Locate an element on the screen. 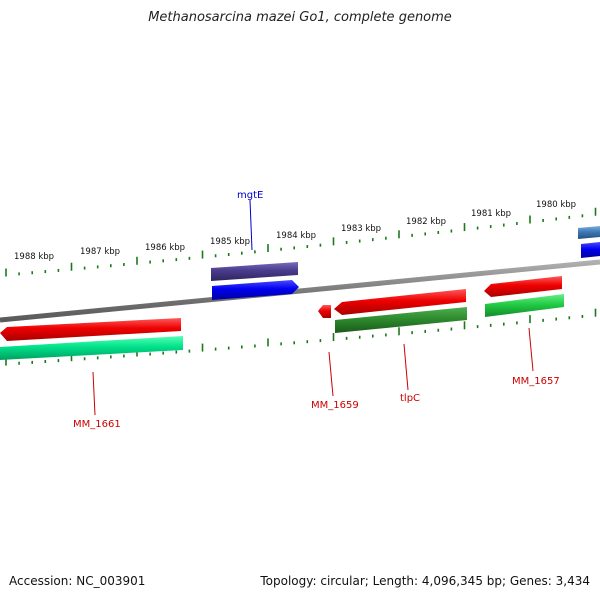 The image size is (600, 600). scale-label: 1983 kbp is located at coordinates (361, 229).